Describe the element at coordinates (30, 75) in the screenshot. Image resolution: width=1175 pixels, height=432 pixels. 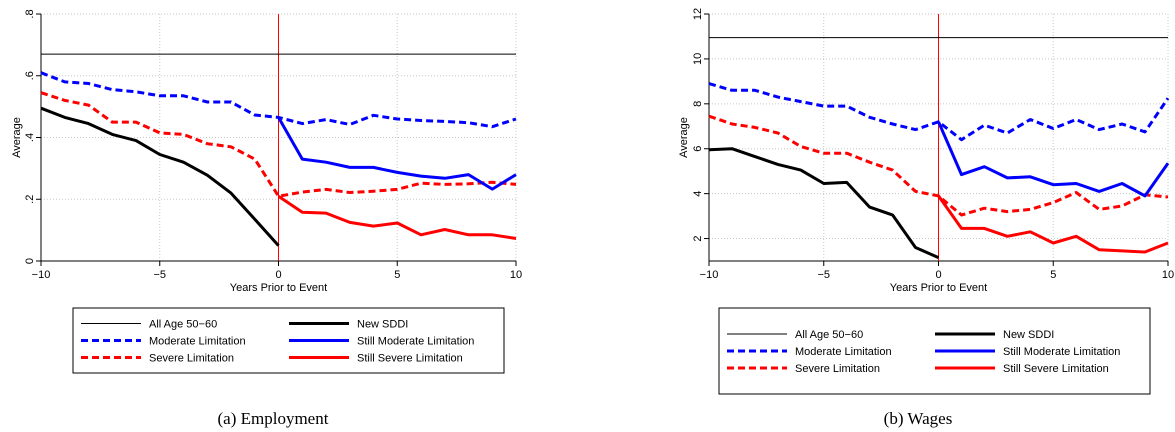
I see `y-tick-label: .6` at that location.